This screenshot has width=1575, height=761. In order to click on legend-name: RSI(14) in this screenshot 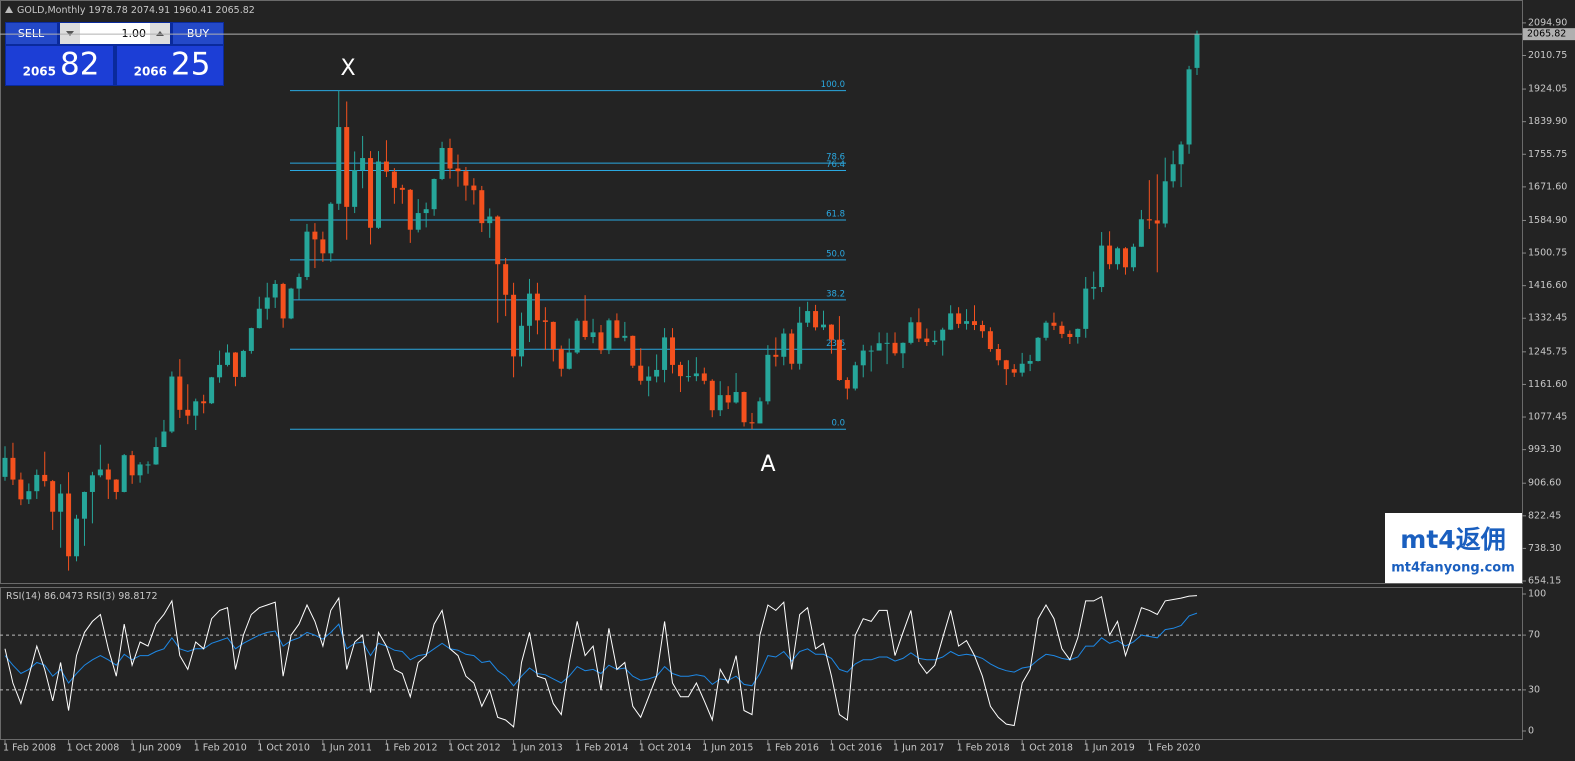, I will do `click(23, 596)`.